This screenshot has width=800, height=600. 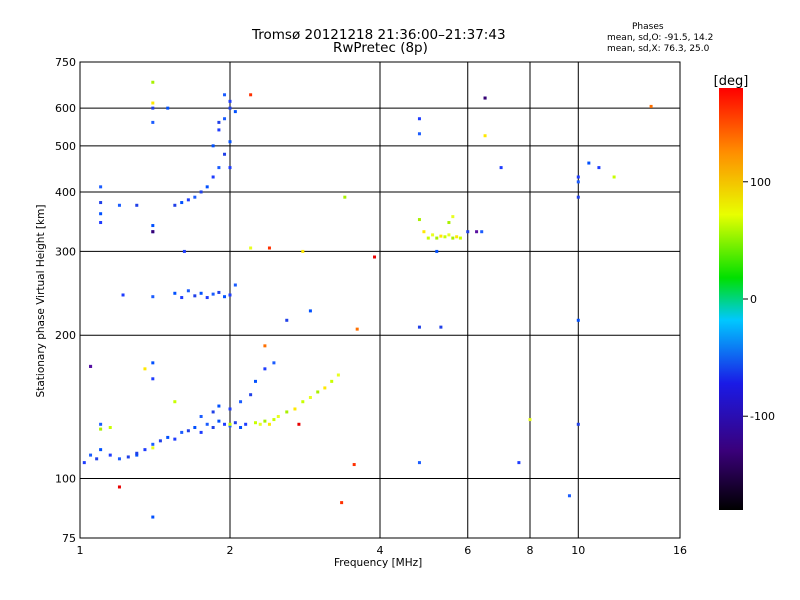 What do you see at coordinates (65, 108) in the screenshot?
I see `y-tick-label: 600` at bounding box center [65, 108].